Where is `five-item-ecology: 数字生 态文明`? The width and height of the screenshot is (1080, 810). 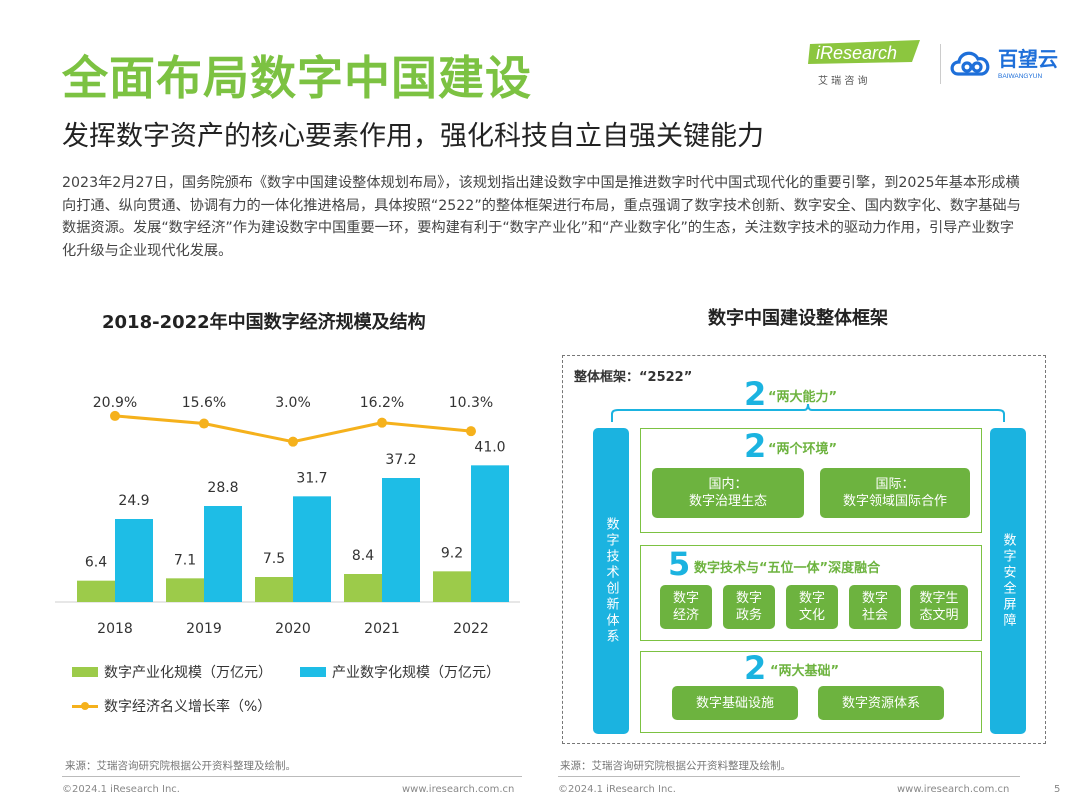 five-item-ecology: 数字生 态文明 is located at coordinates (939, 607).